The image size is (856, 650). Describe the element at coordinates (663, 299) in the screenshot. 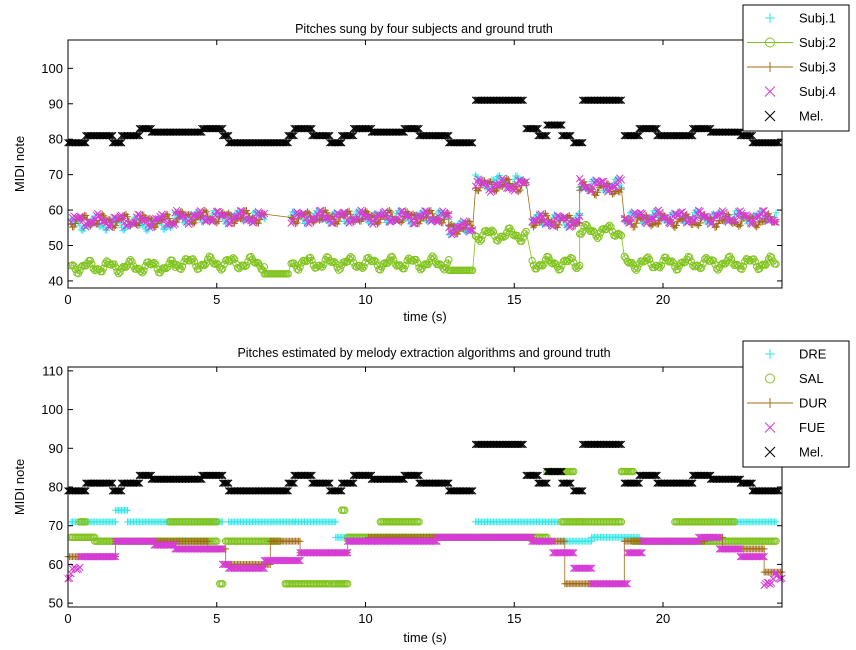

I see `x-tick-label: 20` at that location.